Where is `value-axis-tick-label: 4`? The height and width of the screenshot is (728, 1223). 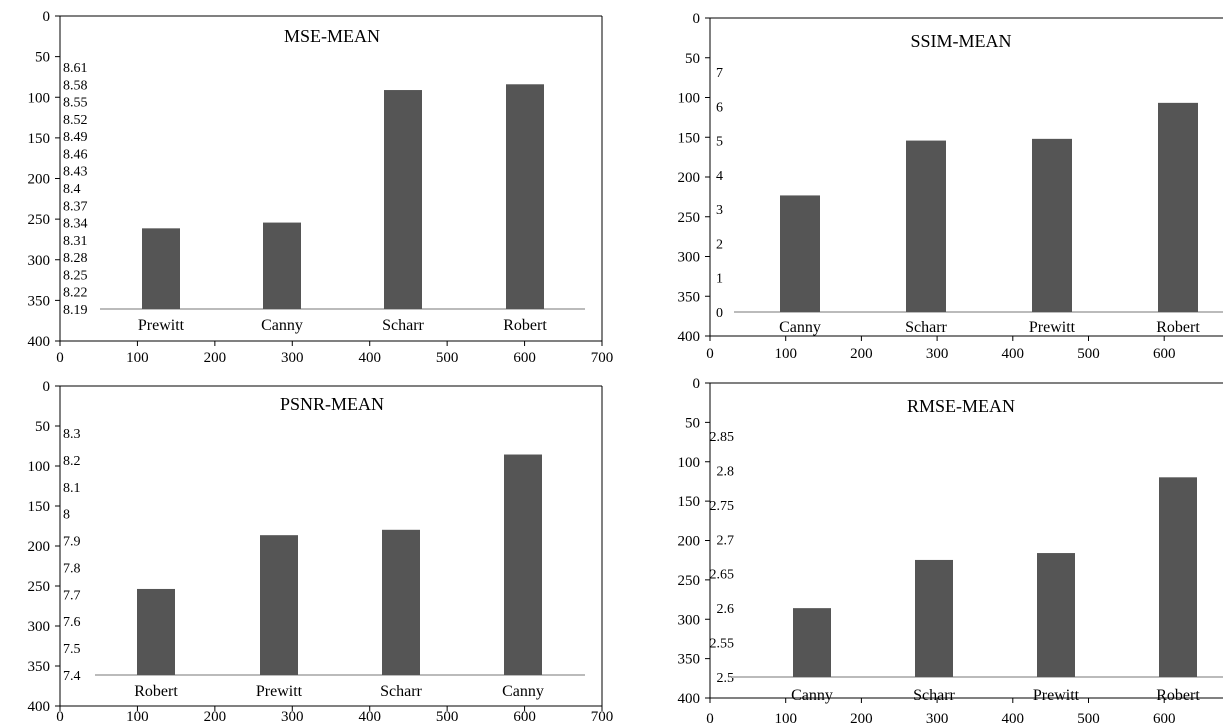 value-axis-tick-label: 4 is located at coordinates (719, 176).